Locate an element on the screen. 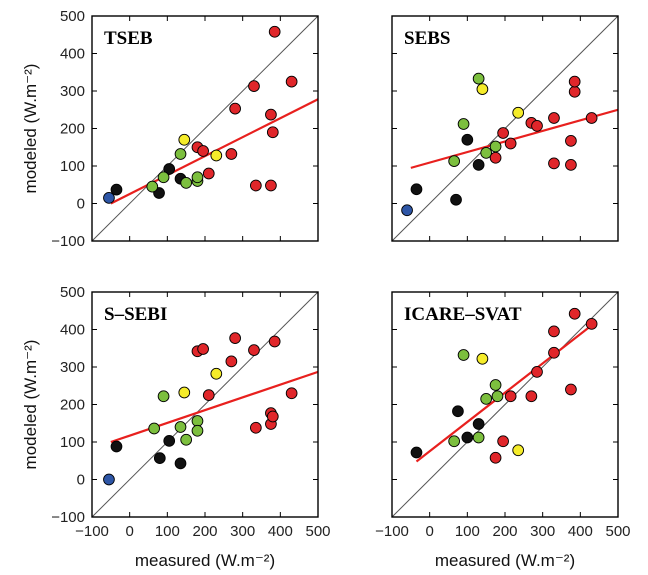 This screenshot has height=575, width=648. panel-2: SEBS is located at coordinates (505, 128).